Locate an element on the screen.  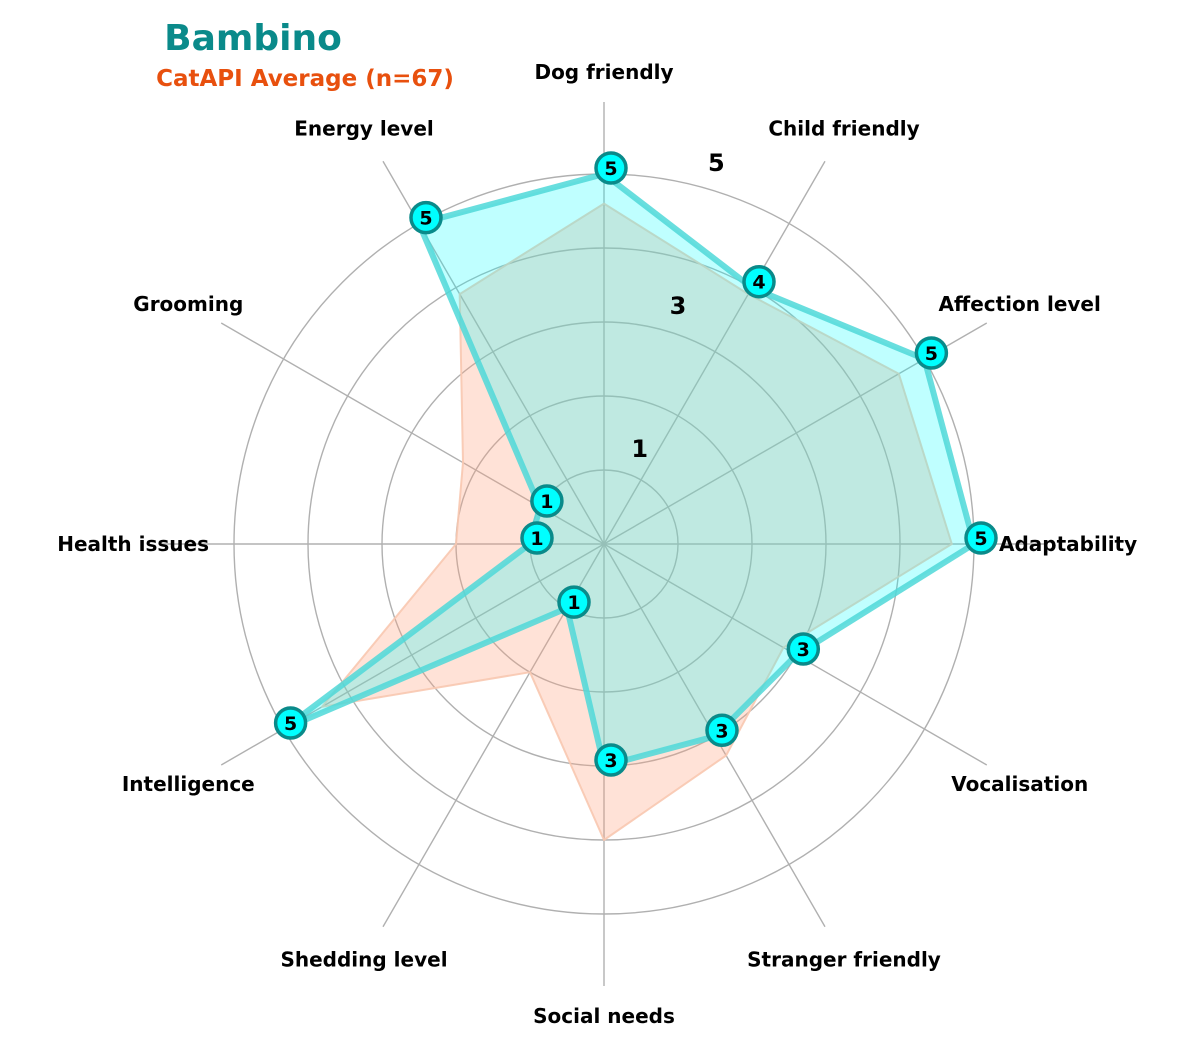
axis-label: Adaptability is located at coordinates (1068, 544).